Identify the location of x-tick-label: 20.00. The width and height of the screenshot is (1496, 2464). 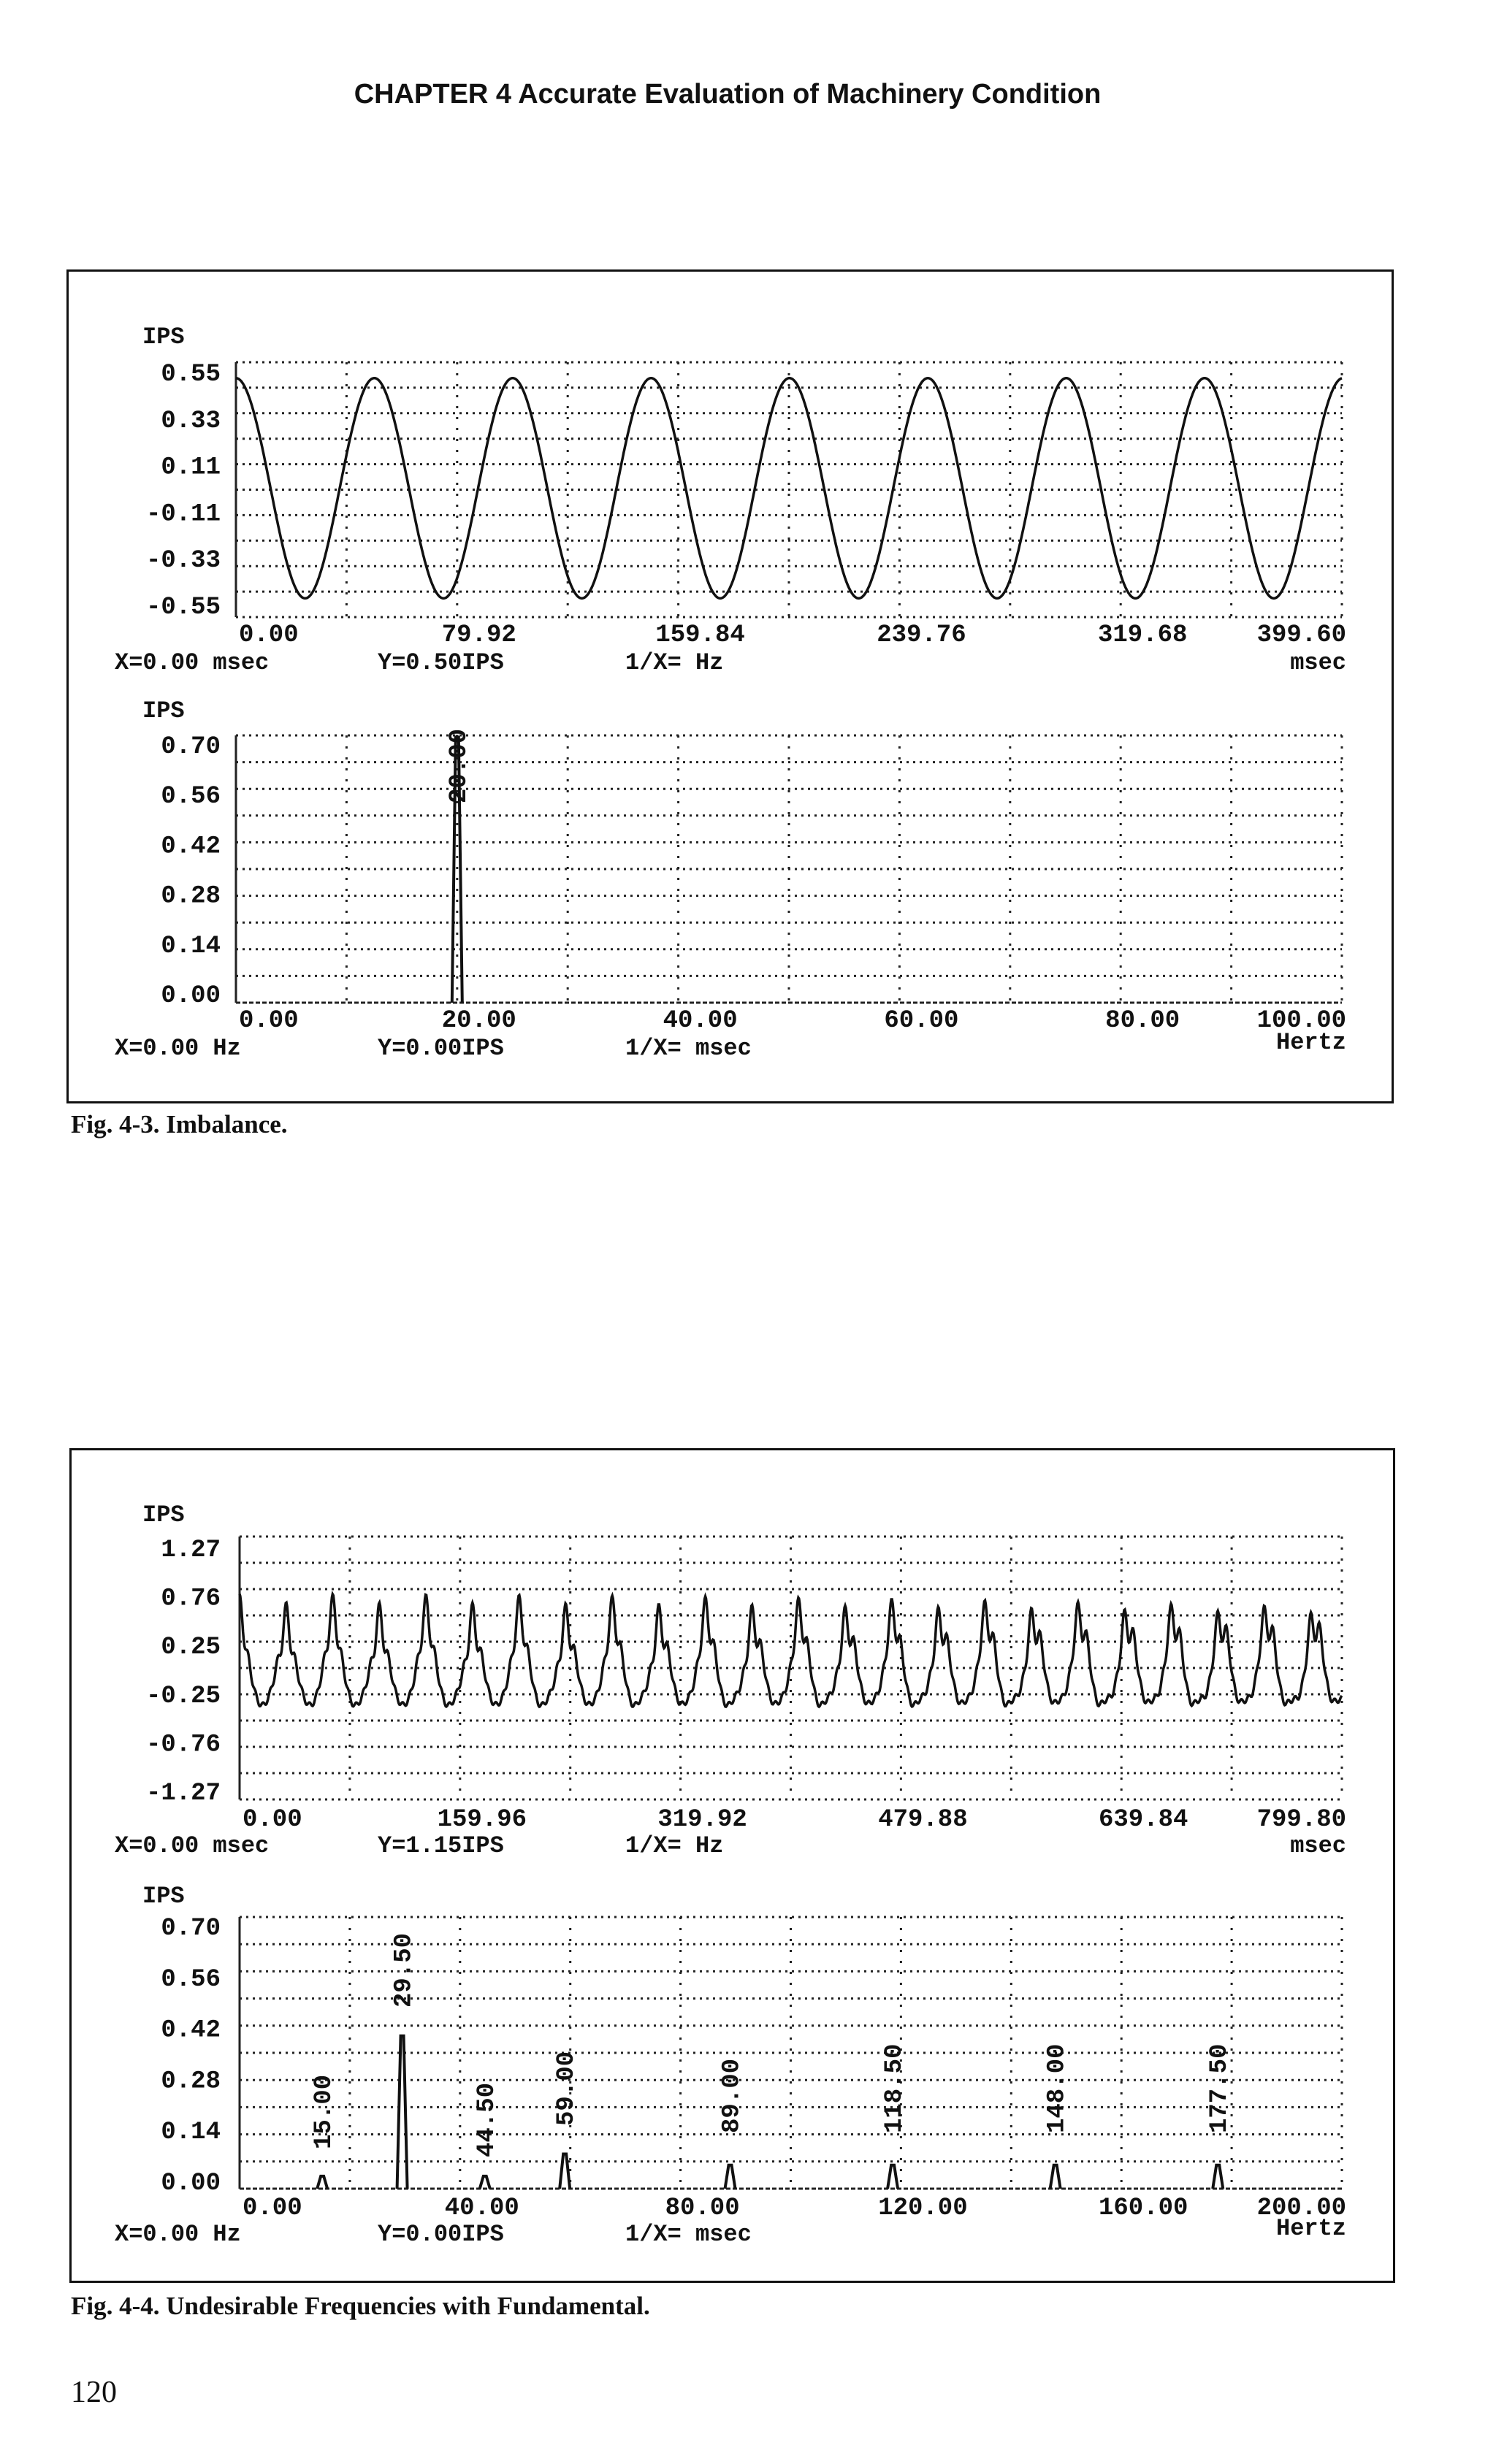
(479, 1021).